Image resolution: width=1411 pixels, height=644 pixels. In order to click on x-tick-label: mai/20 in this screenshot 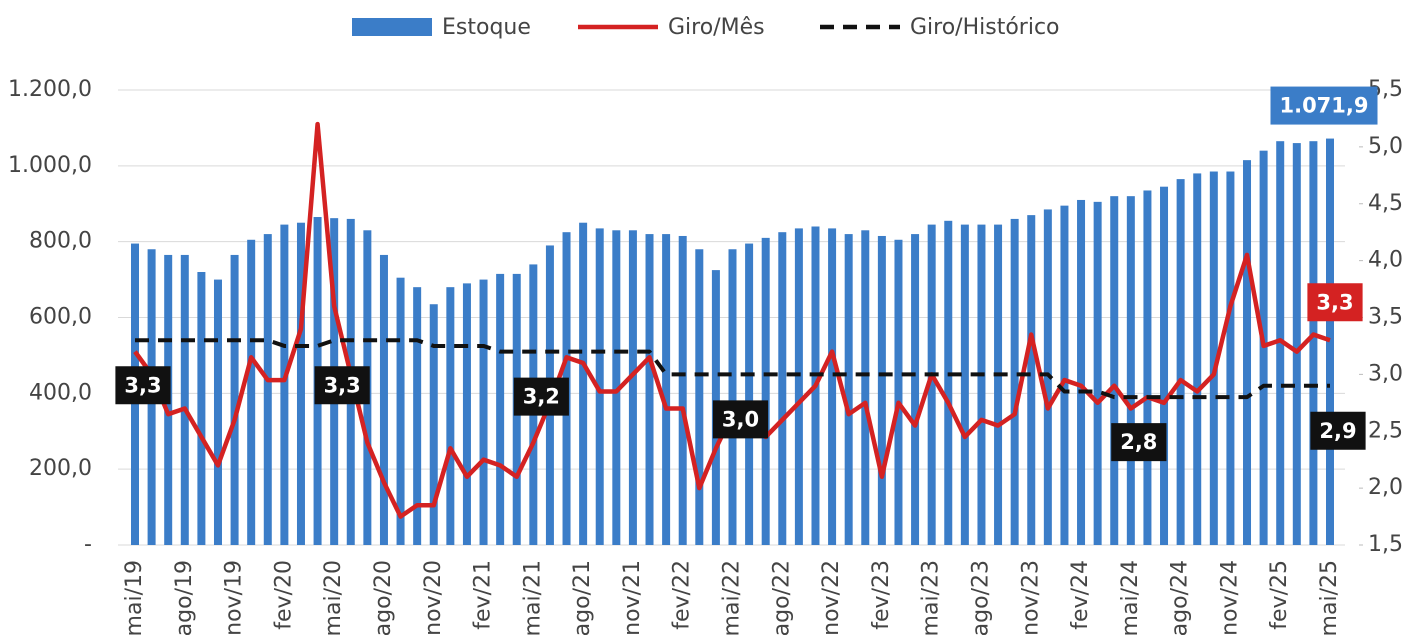, I will do `click(333, 598)`.